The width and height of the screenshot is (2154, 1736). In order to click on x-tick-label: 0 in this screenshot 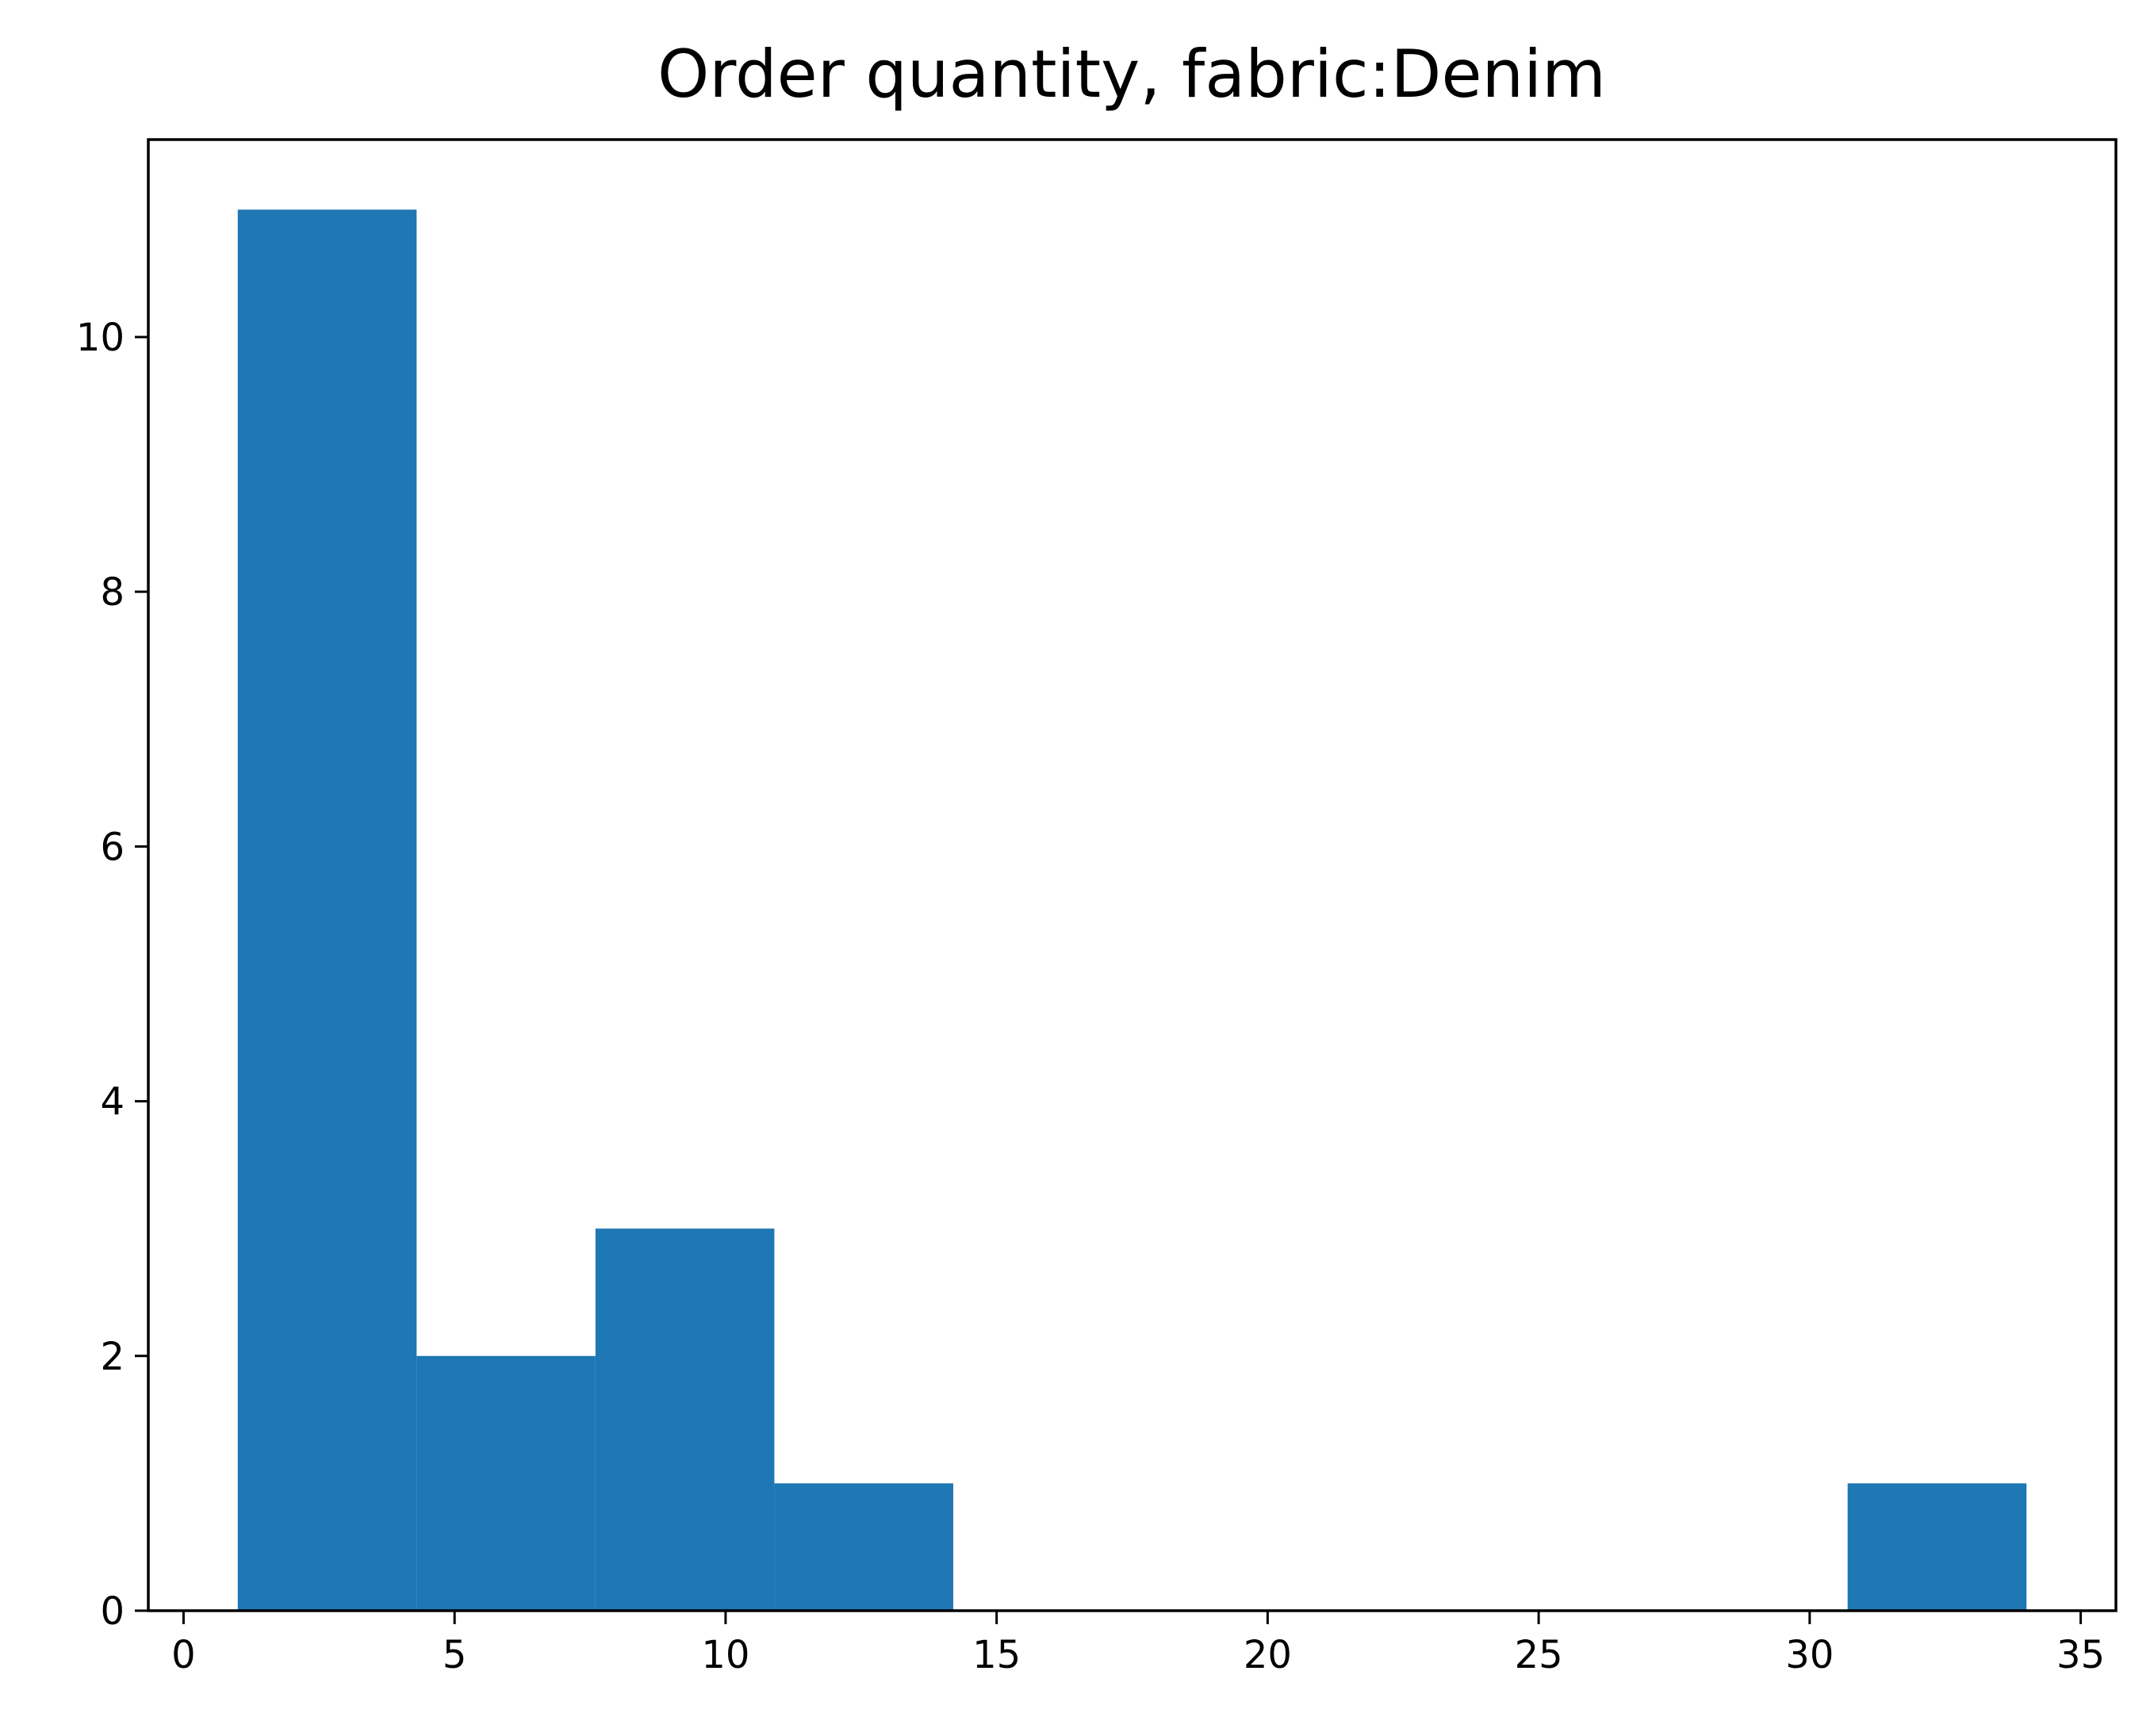, I will do `click(183, 1655)`.